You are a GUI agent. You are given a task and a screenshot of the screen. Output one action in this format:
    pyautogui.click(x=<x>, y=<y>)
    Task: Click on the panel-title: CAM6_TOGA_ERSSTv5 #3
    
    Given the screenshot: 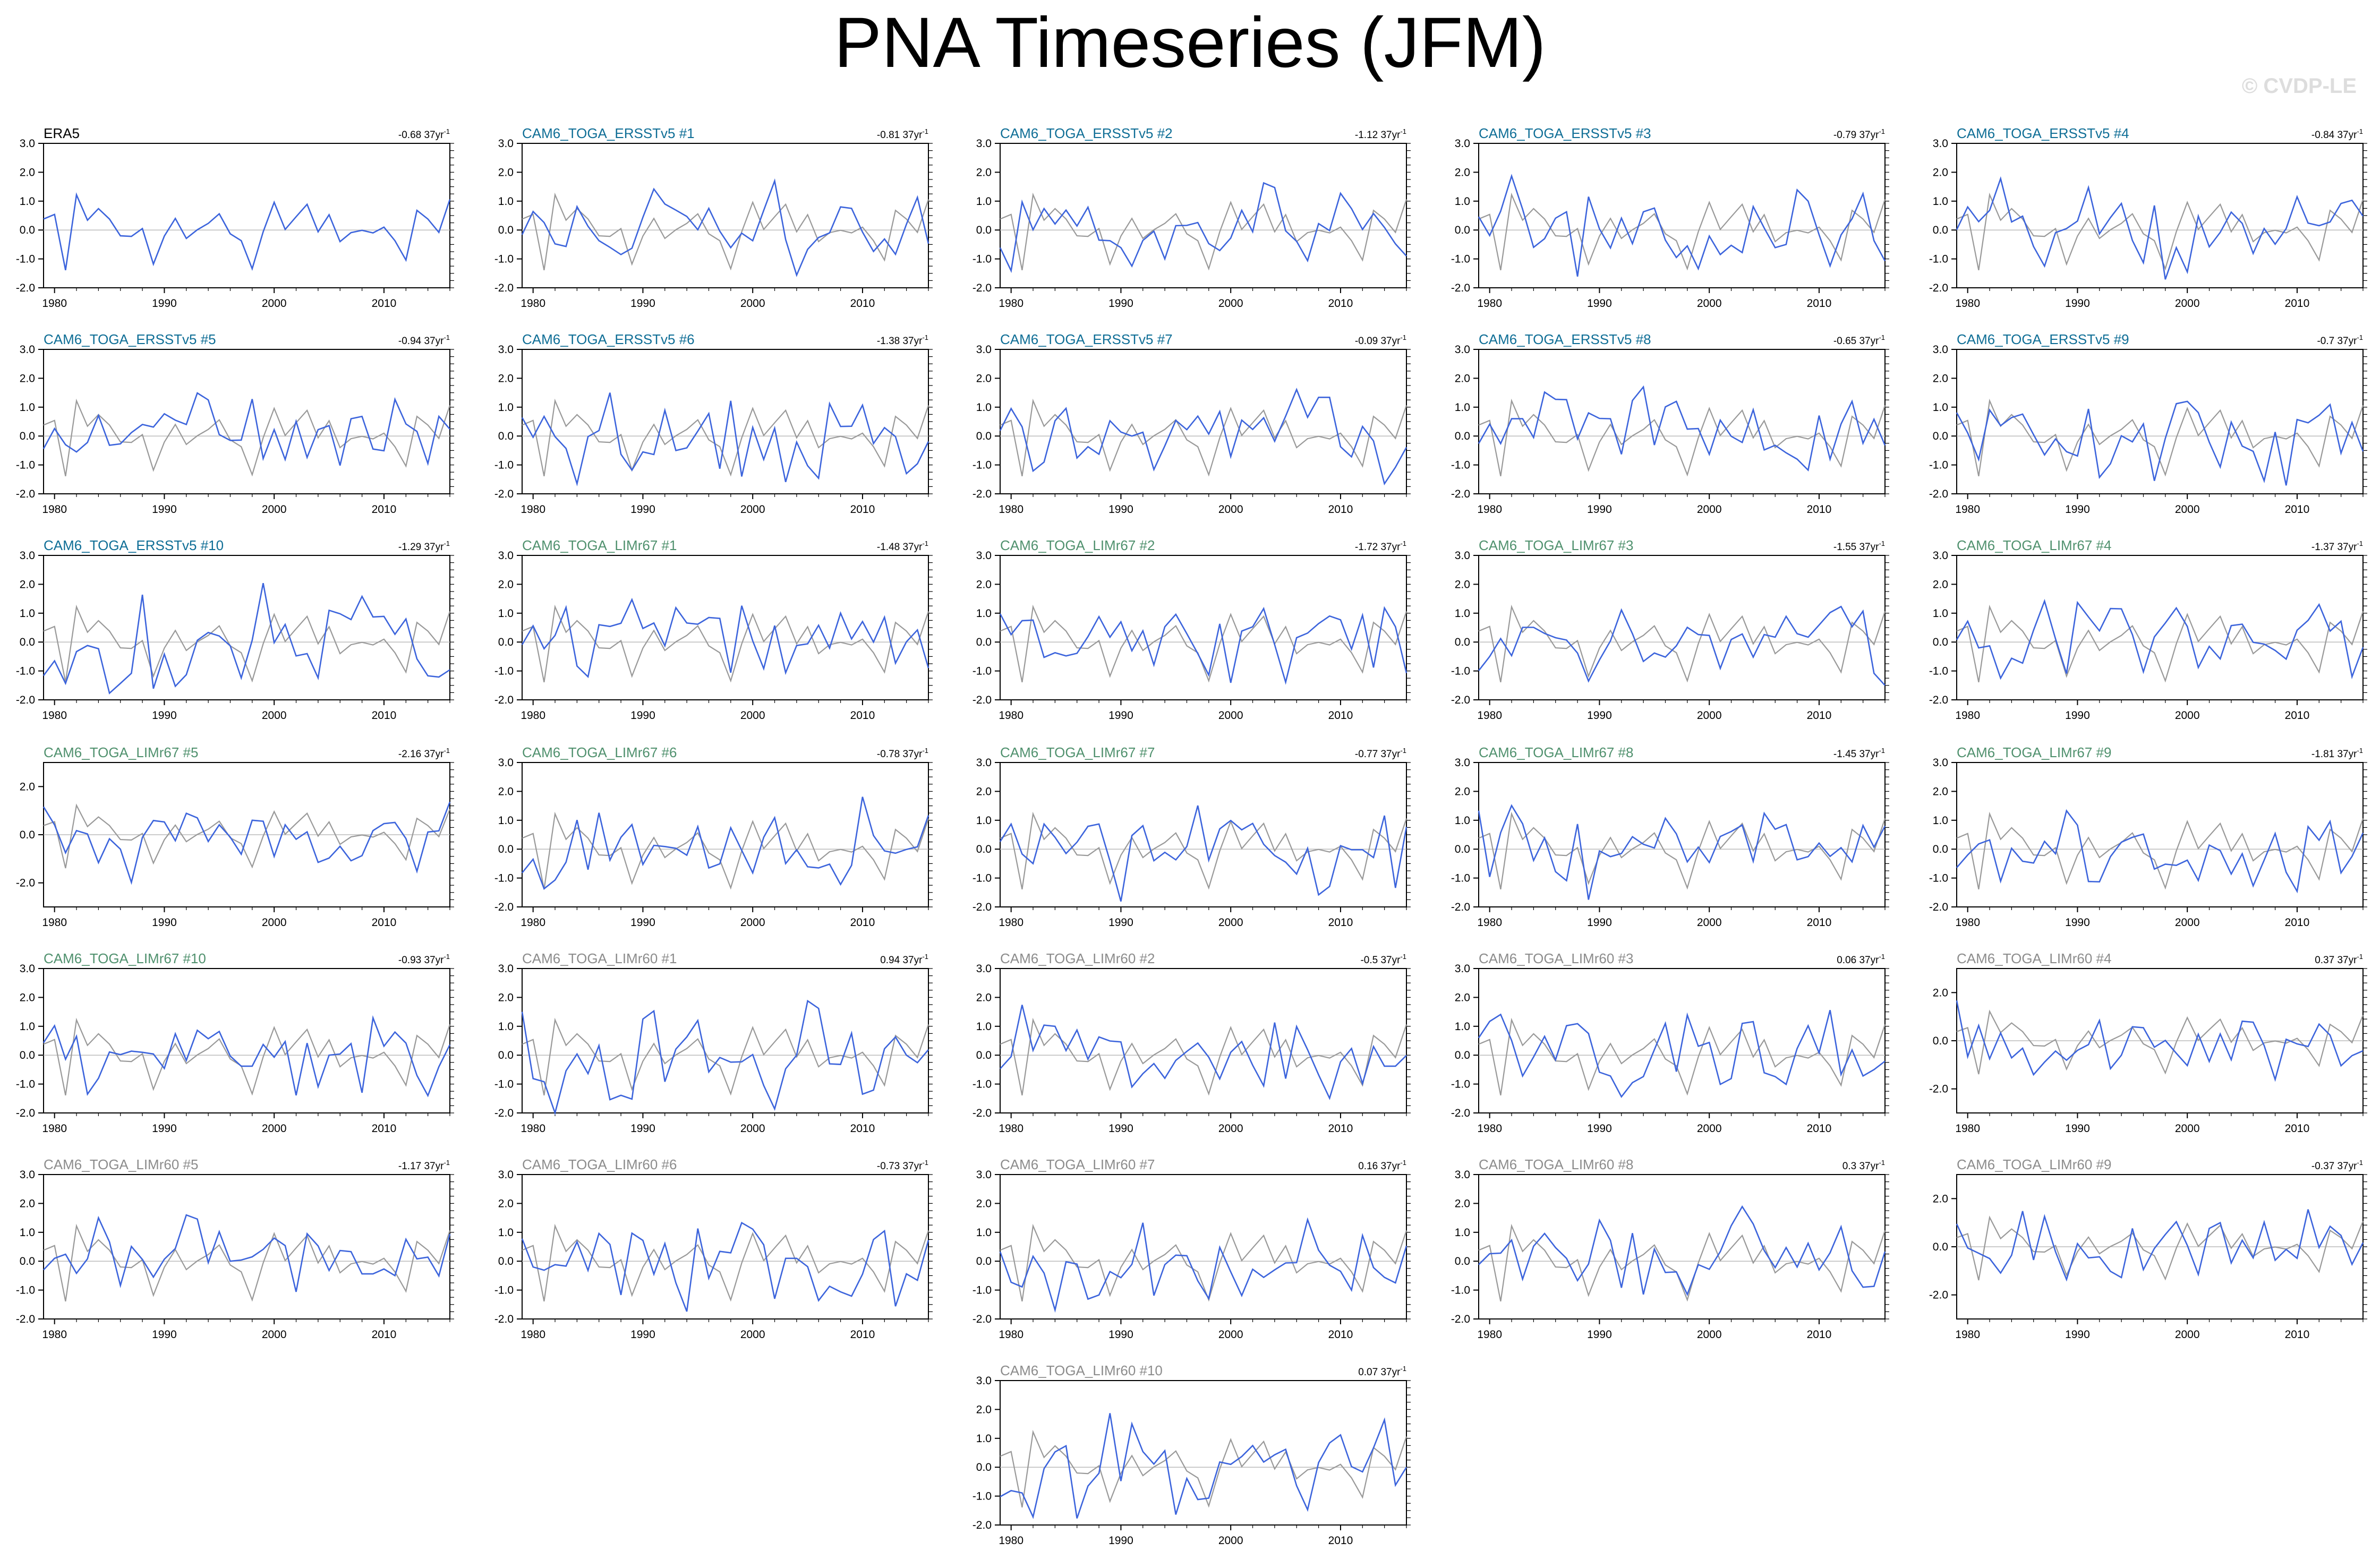 What is the action you would take?
    pyautogui.click(x=1565, y=133)
    